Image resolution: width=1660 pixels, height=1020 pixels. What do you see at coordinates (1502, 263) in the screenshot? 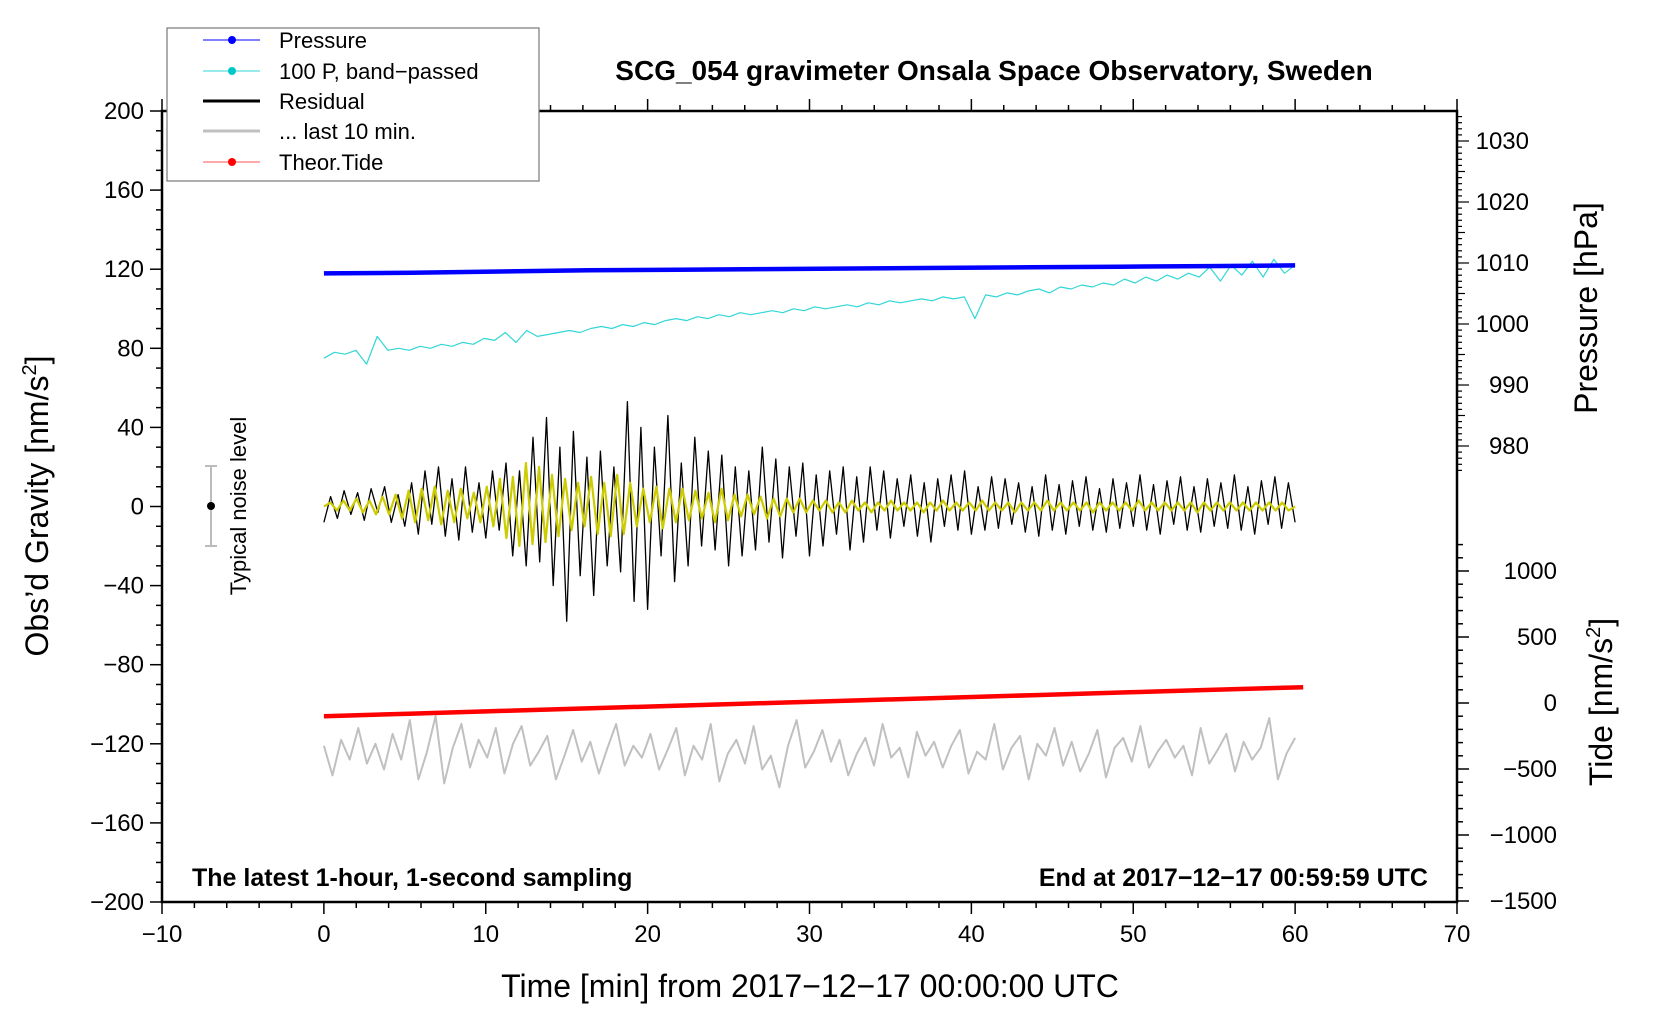
I see `pressure-tick-label: 1010` at bounding box center [1502, 263].